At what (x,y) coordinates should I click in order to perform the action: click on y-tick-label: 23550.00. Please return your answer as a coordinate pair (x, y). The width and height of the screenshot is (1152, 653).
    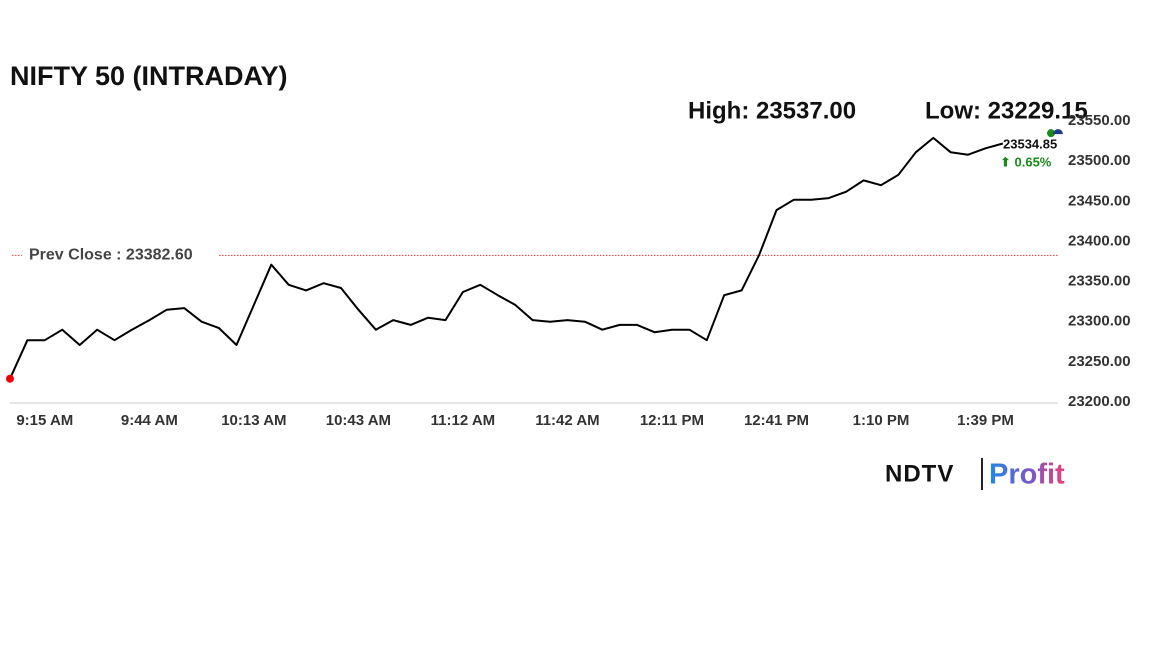
    Looking at the image, I should click on (1099, 120).